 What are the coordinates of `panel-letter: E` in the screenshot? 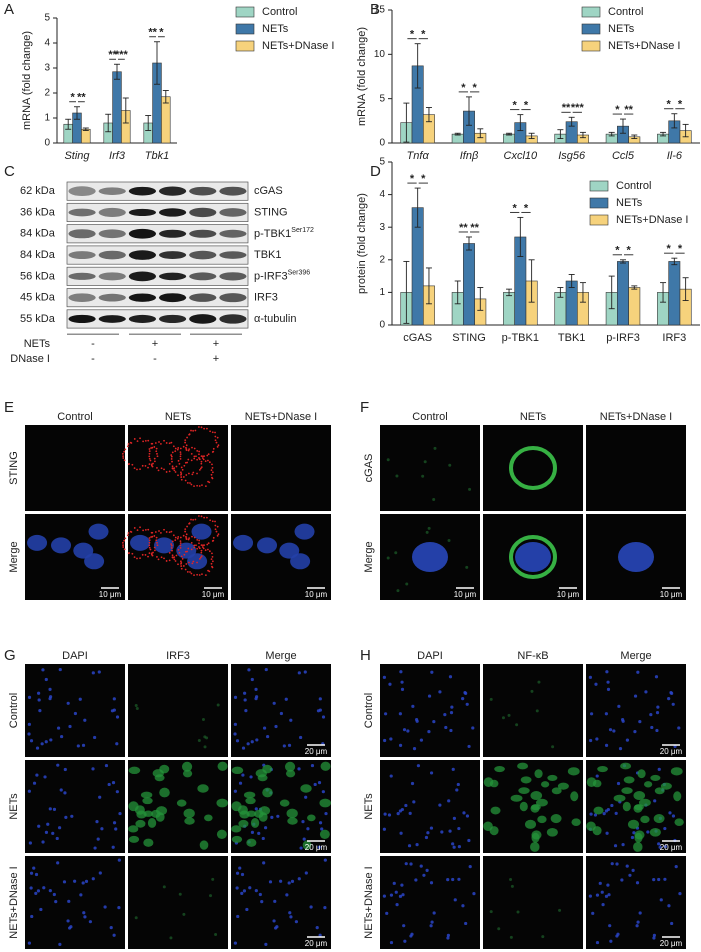 It's located at (9, 407).